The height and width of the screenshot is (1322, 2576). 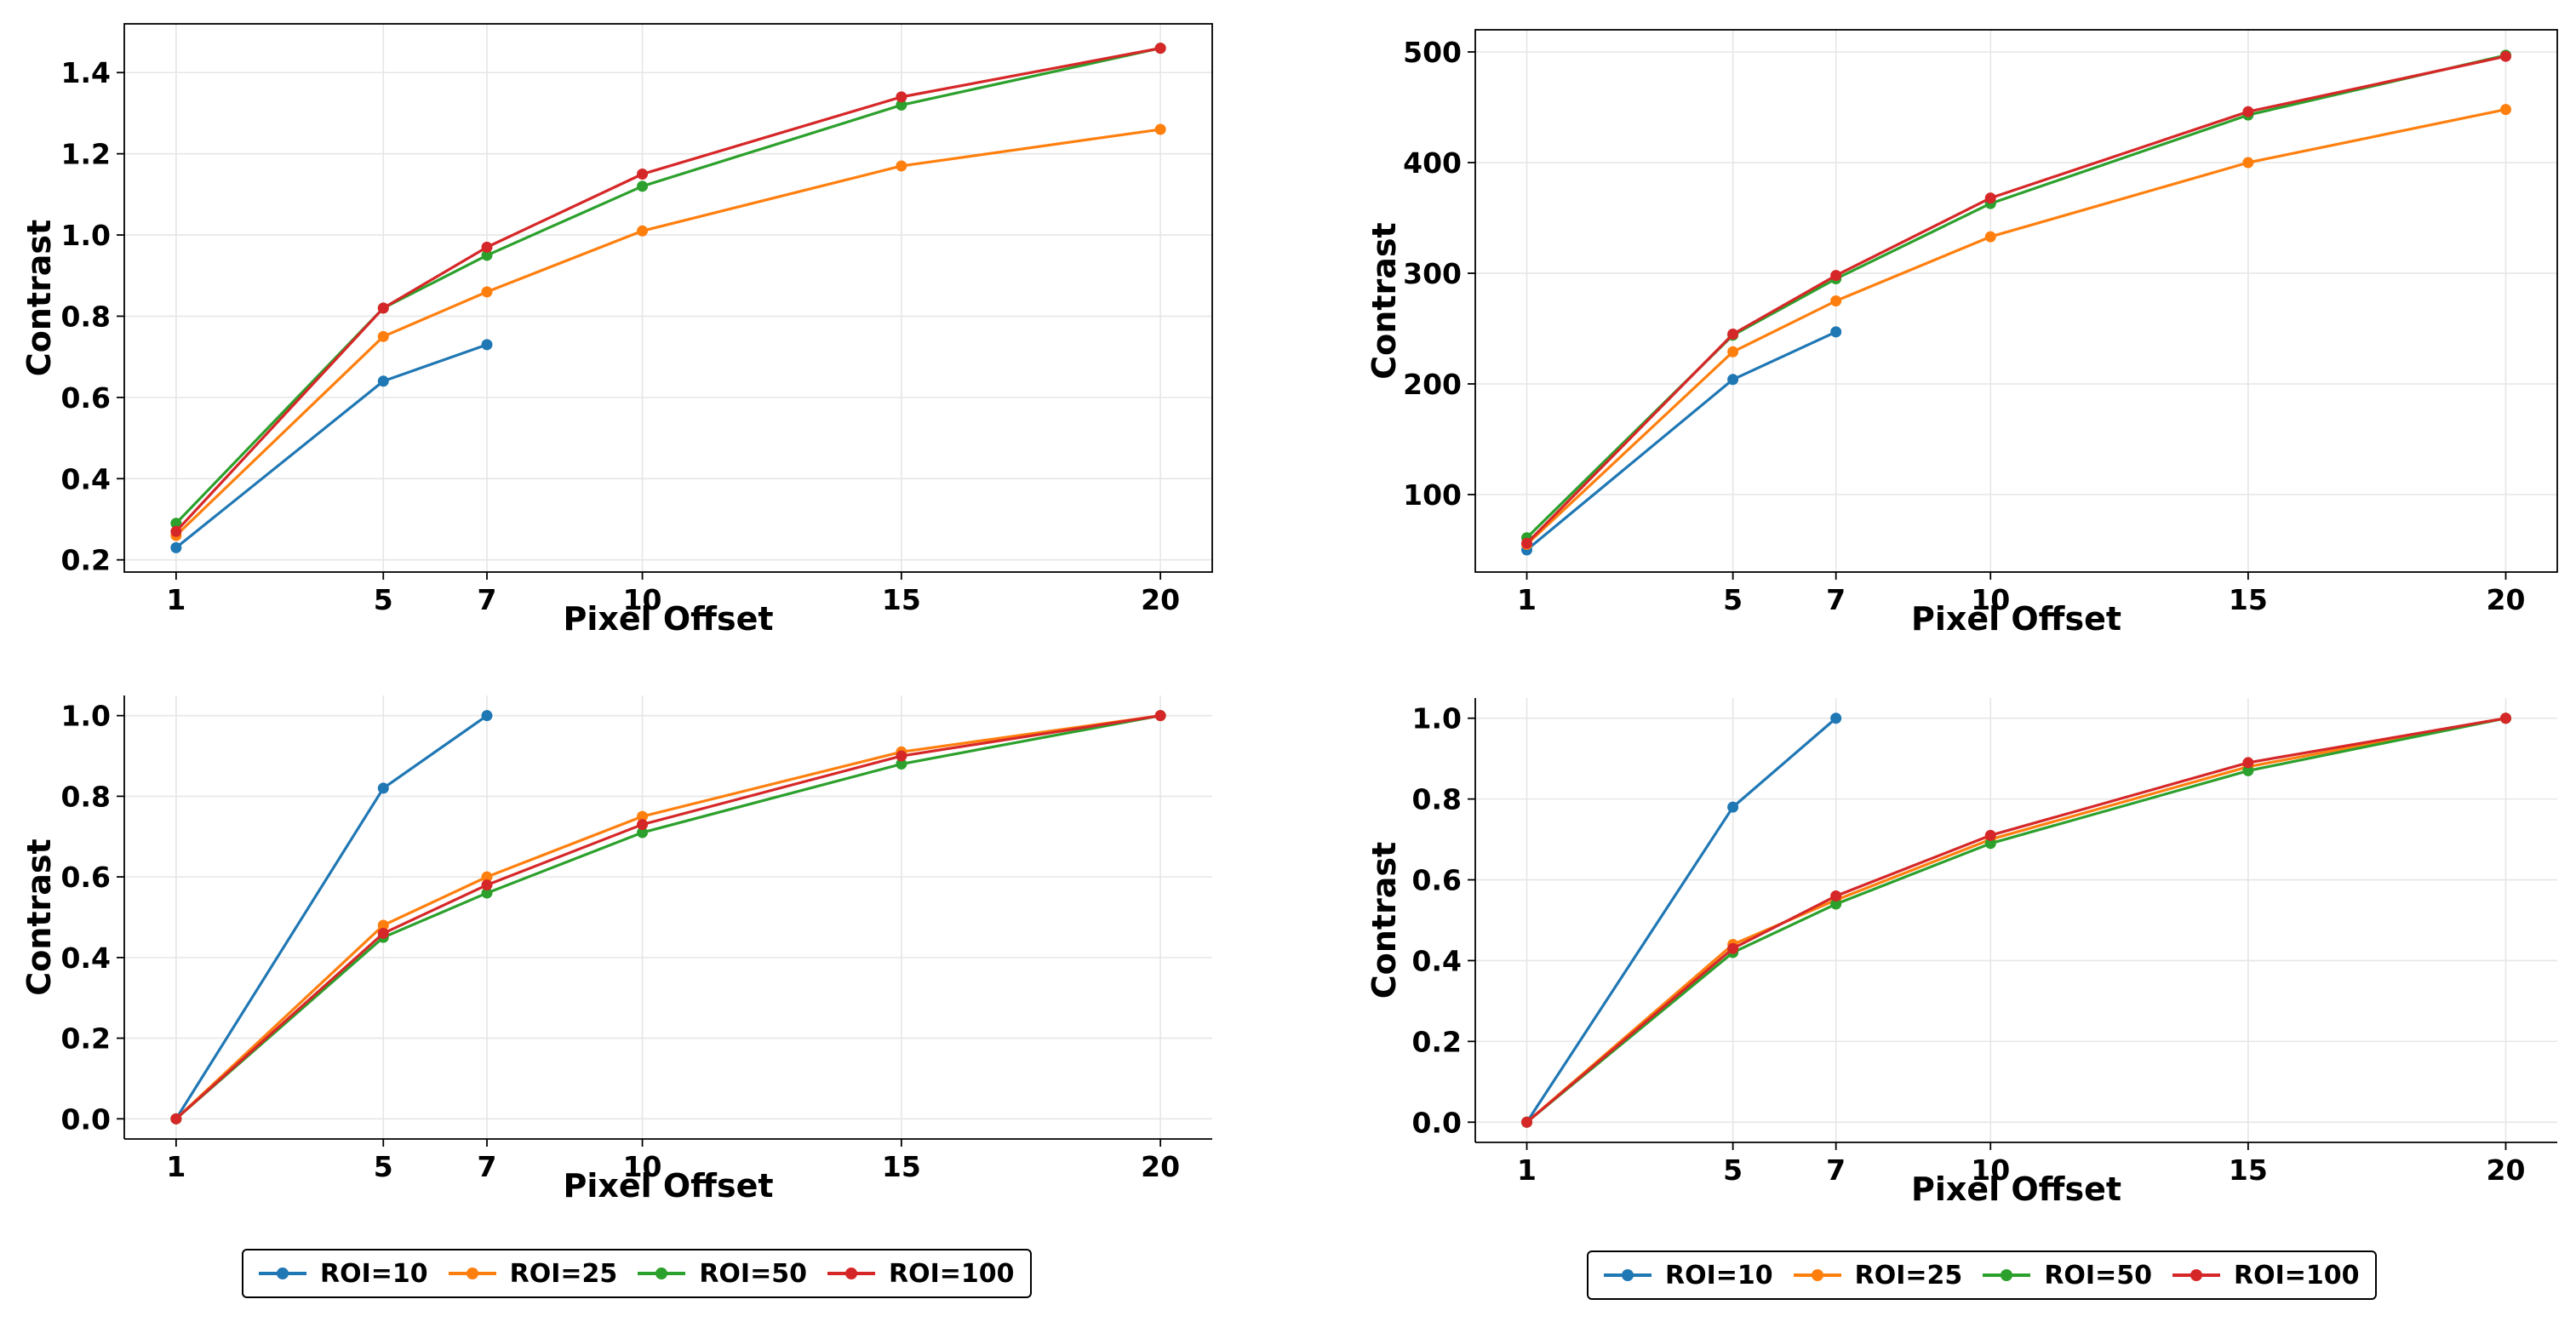 What do you see at coordinates (86, 72) in the screenshot?
I see `y-tick-label: 1.4` at bounding box center [86, 72].